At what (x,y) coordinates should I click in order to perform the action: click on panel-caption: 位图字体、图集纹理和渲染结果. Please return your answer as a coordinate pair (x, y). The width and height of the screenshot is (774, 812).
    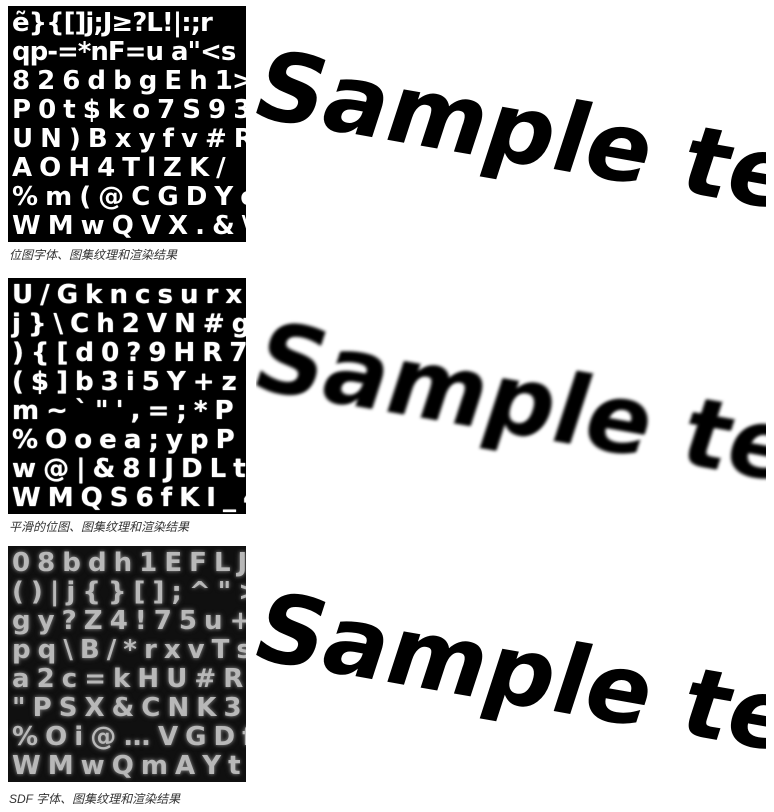
    Looking at the image, I should click on (93, 255).